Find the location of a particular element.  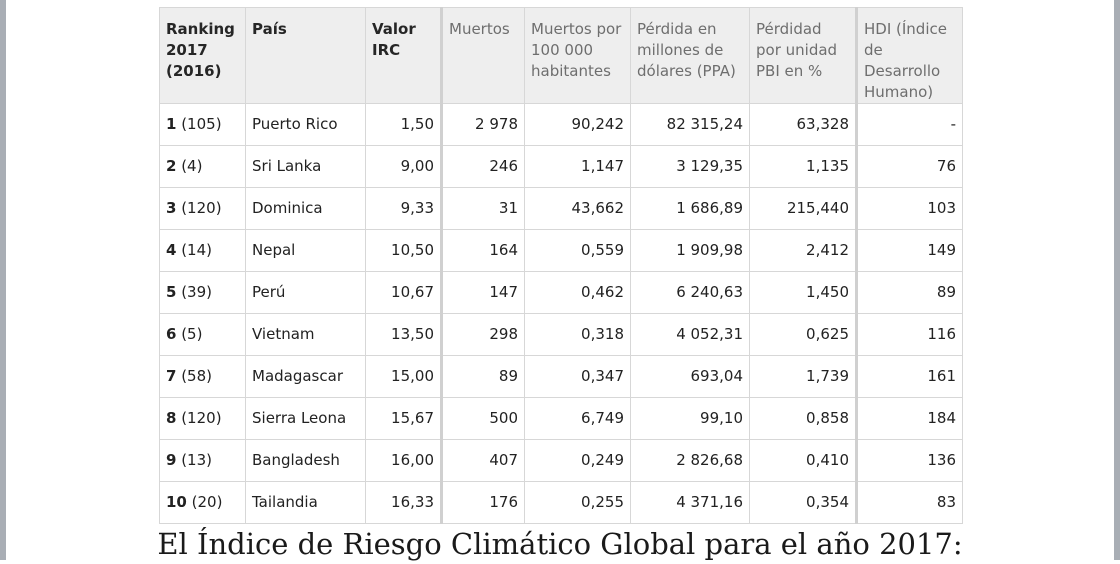

country-cell: Sierra Leona is located at coordinates (305, 418).